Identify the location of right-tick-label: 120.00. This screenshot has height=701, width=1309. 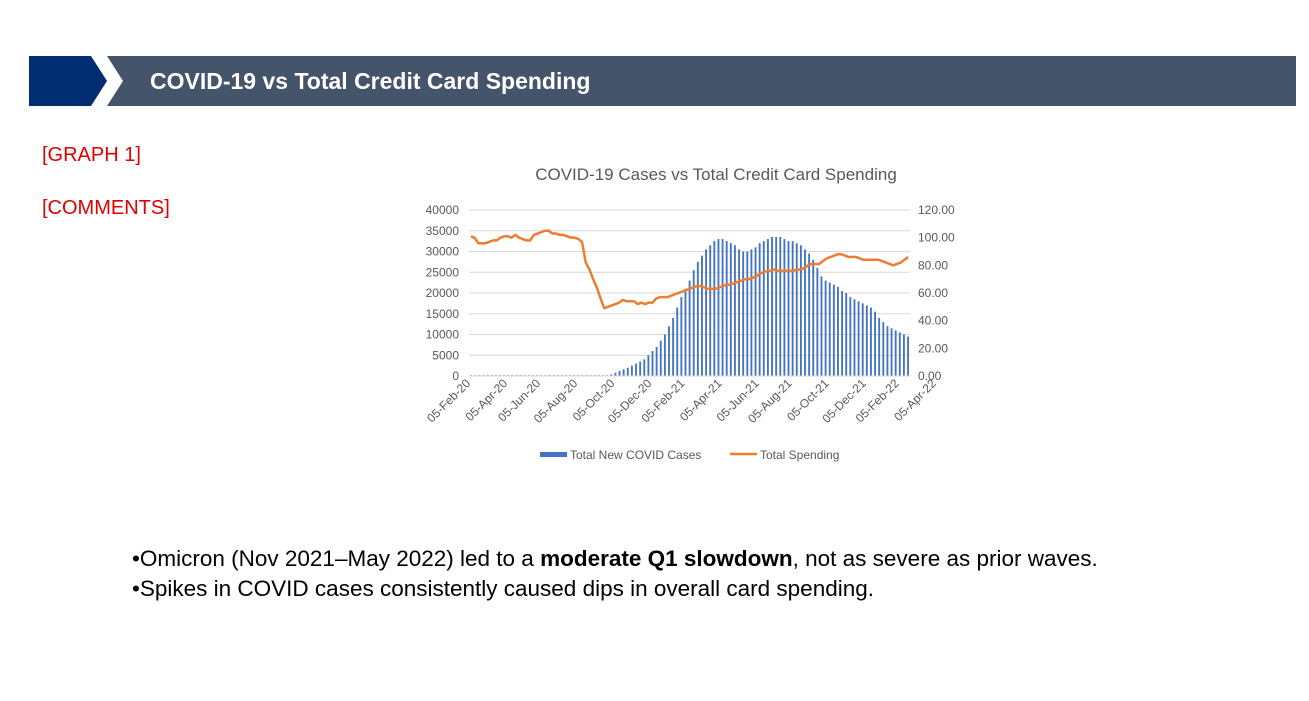
(936, 210).